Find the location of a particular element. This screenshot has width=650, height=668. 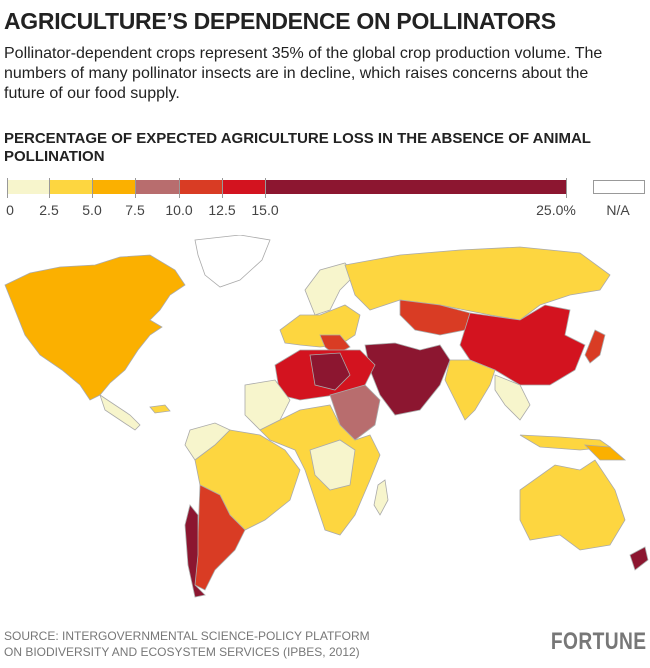

legend-tick-label: 7.5 is located at coordinates (135, 210).